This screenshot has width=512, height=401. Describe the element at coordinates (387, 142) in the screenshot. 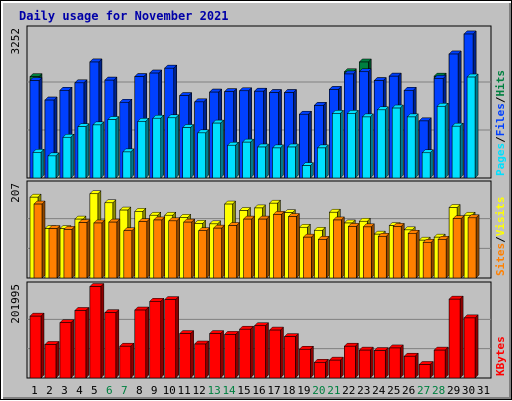

I see `bar-pages-day-24-side` at that location.